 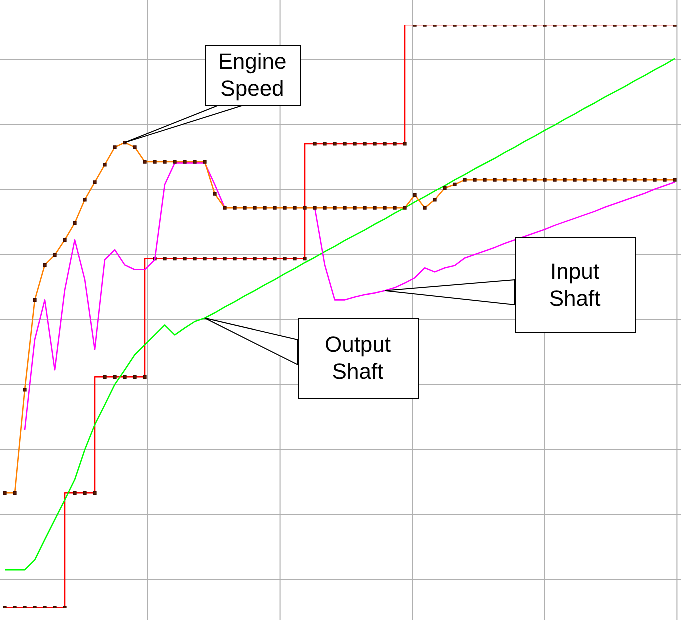 What do you see at coordinates (358, 358) in the screenshot?
I see `text: Output Shaft` at bounding box center [358, 358].